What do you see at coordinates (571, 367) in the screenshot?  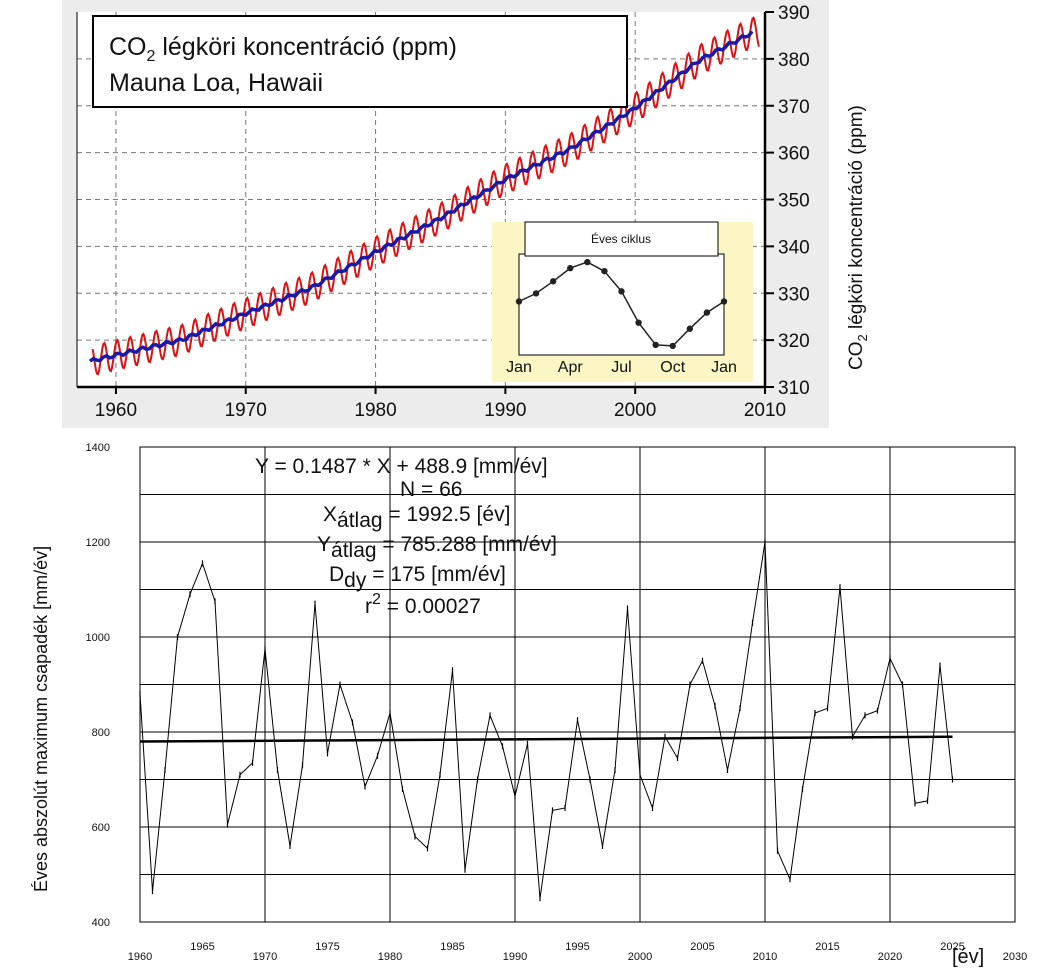 I see `inset-x-tick-label: Apr` at bounding box center [571, 367].